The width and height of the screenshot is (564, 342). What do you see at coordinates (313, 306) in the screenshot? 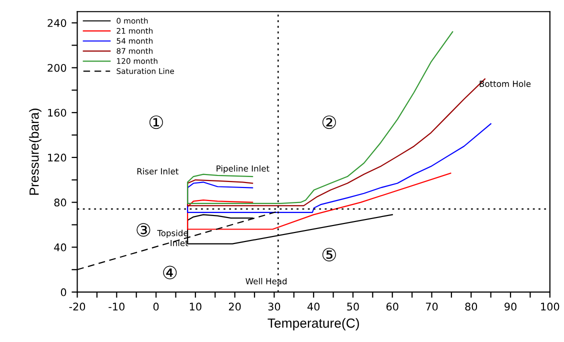
I see `x-tick-label: 40` at bounding box center [313, 306].